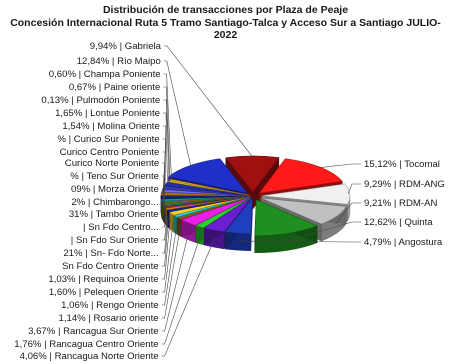 This screenshot has width=451, height=364. I want to click on slice-label: 1,03% | Requinoa Oriente, so click(103, 279).